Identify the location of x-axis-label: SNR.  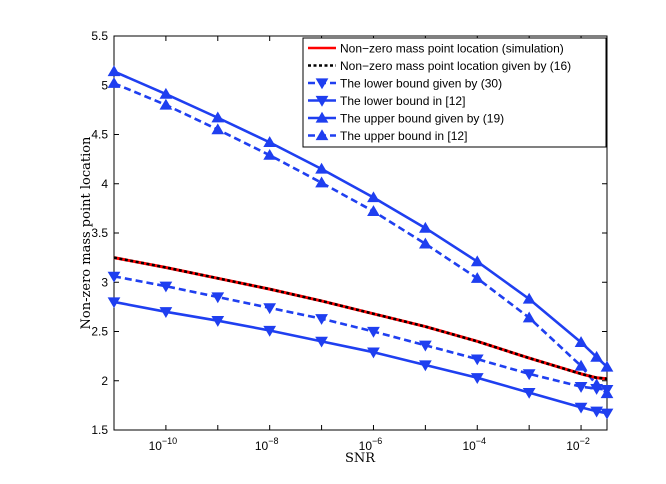
(360, 458).